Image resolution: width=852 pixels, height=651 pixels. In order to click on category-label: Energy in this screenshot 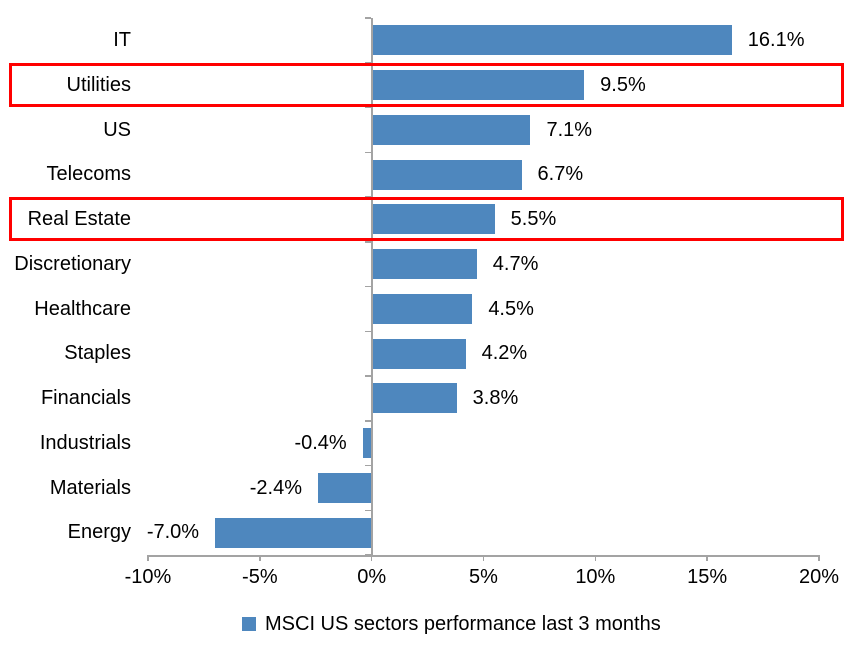, I will do `click(99, 532)`.